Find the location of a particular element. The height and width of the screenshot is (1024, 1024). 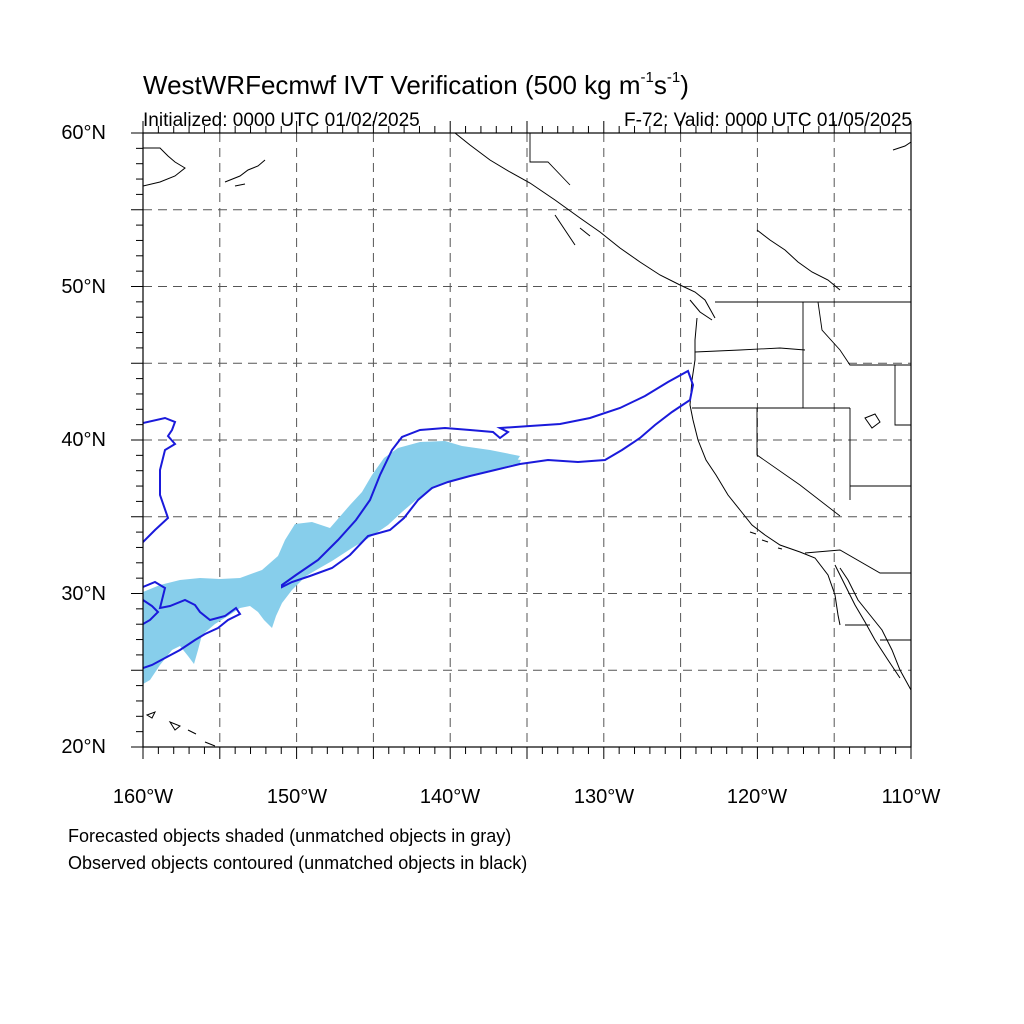

alaska-coast is located at coordinates (164, 167).